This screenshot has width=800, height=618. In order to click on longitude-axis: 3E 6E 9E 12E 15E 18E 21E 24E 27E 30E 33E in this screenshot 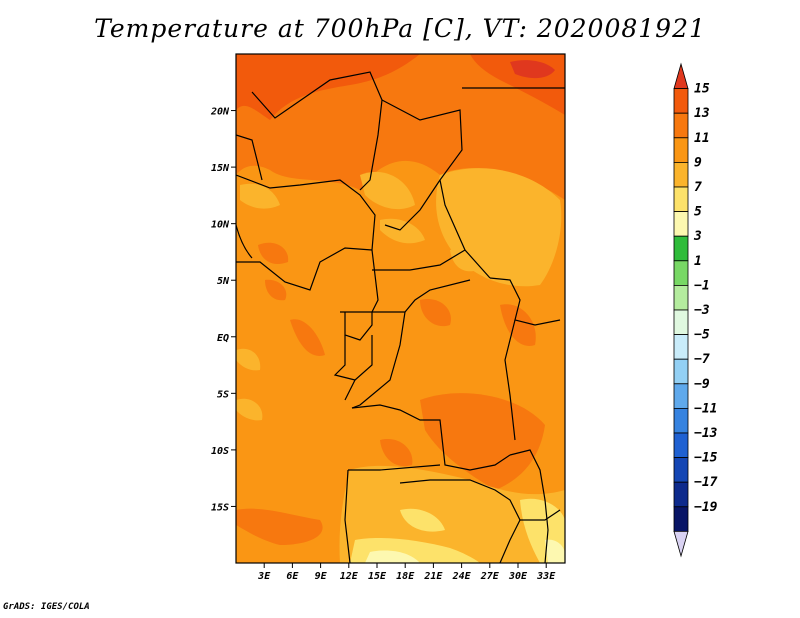, I will do `click(406, 572)`.